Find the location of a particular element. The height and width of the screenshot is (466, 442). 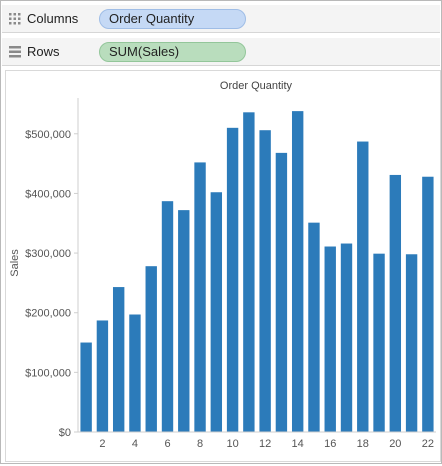

y-tick-label: $300,000 is located at coordinates (48, 254).